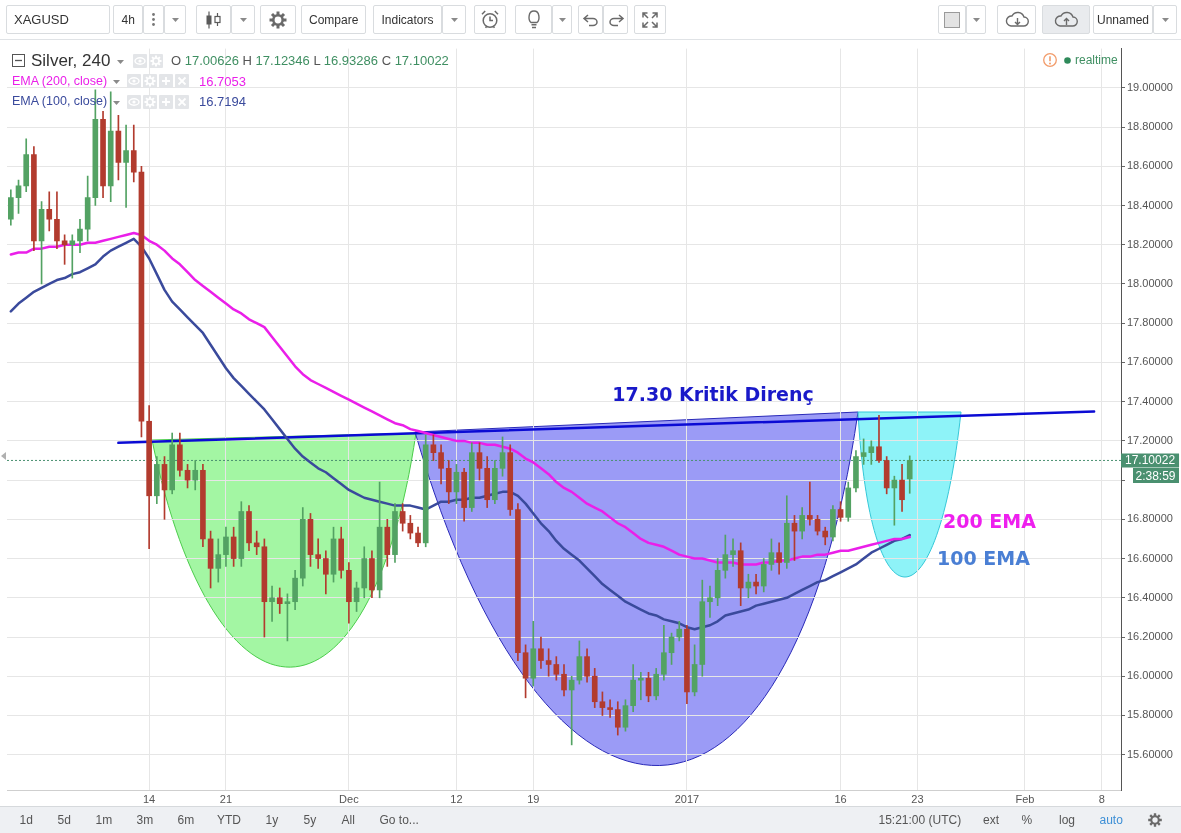 The image size is (1181, 833). Describe the element at coordinates (1150, 283) in the screenshot. I see `y-tick-label: 18.00000` at that location.